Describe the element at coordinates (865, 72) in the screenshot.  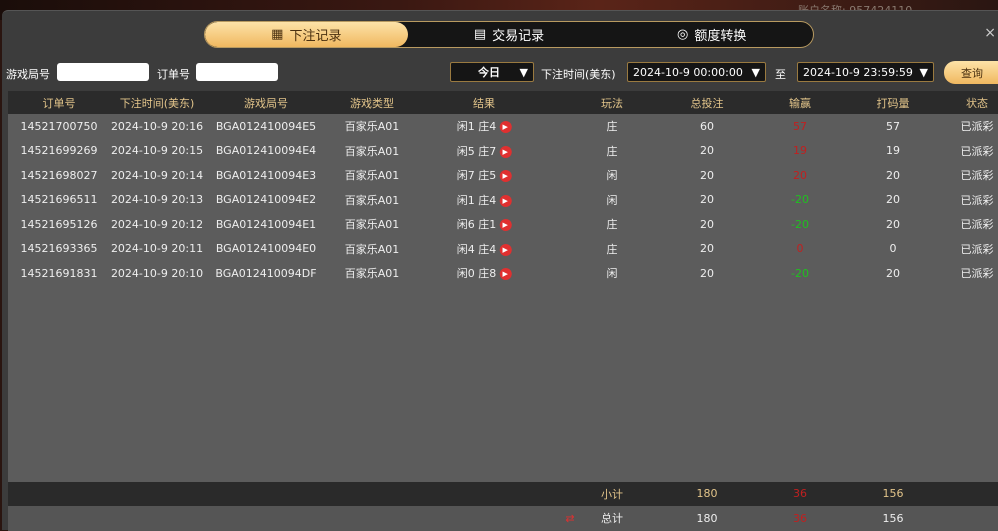
I see `end-time-select: 2024-10-9 23:59:59 ▼` at that location.